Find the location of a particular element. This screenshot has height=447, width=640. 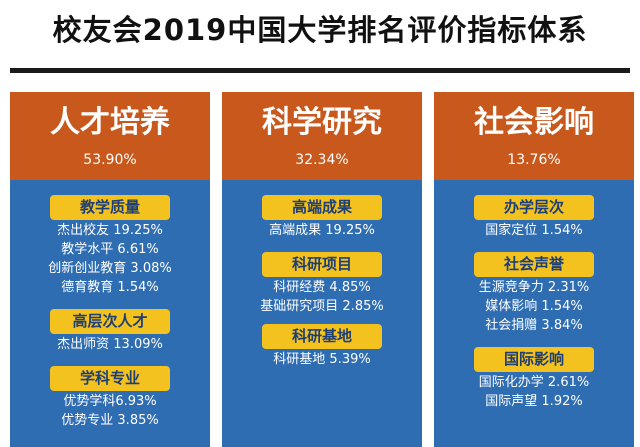

panel-percent: 53.90% is located at coordinates (110, 160).